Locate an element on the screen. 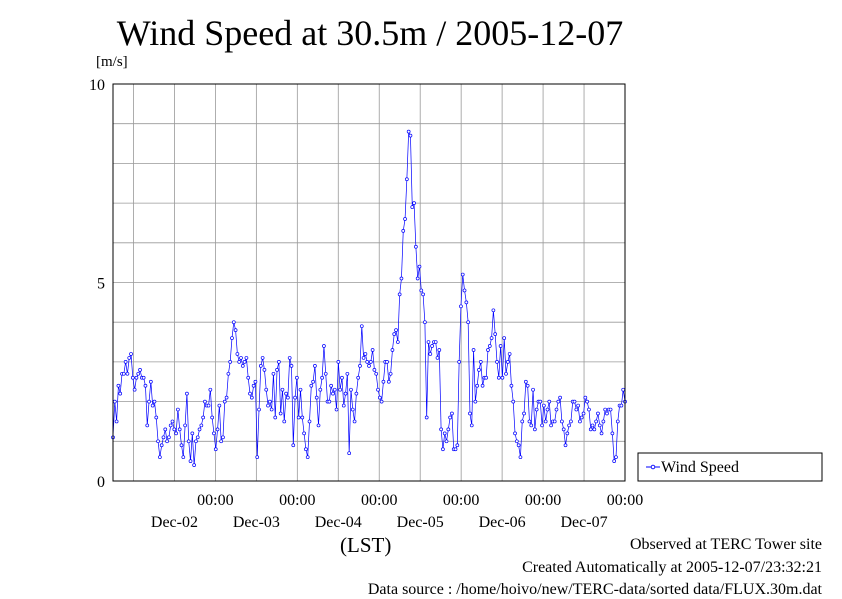 The height and width of the screenshot is (599, 842). y-tick-label: 5 is located at coordinates (101, 284).